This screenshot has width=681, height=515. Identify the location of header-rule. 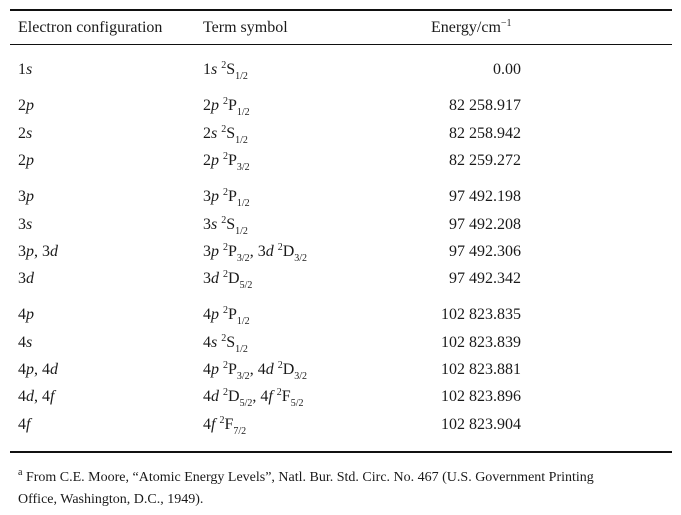
(341, 44).